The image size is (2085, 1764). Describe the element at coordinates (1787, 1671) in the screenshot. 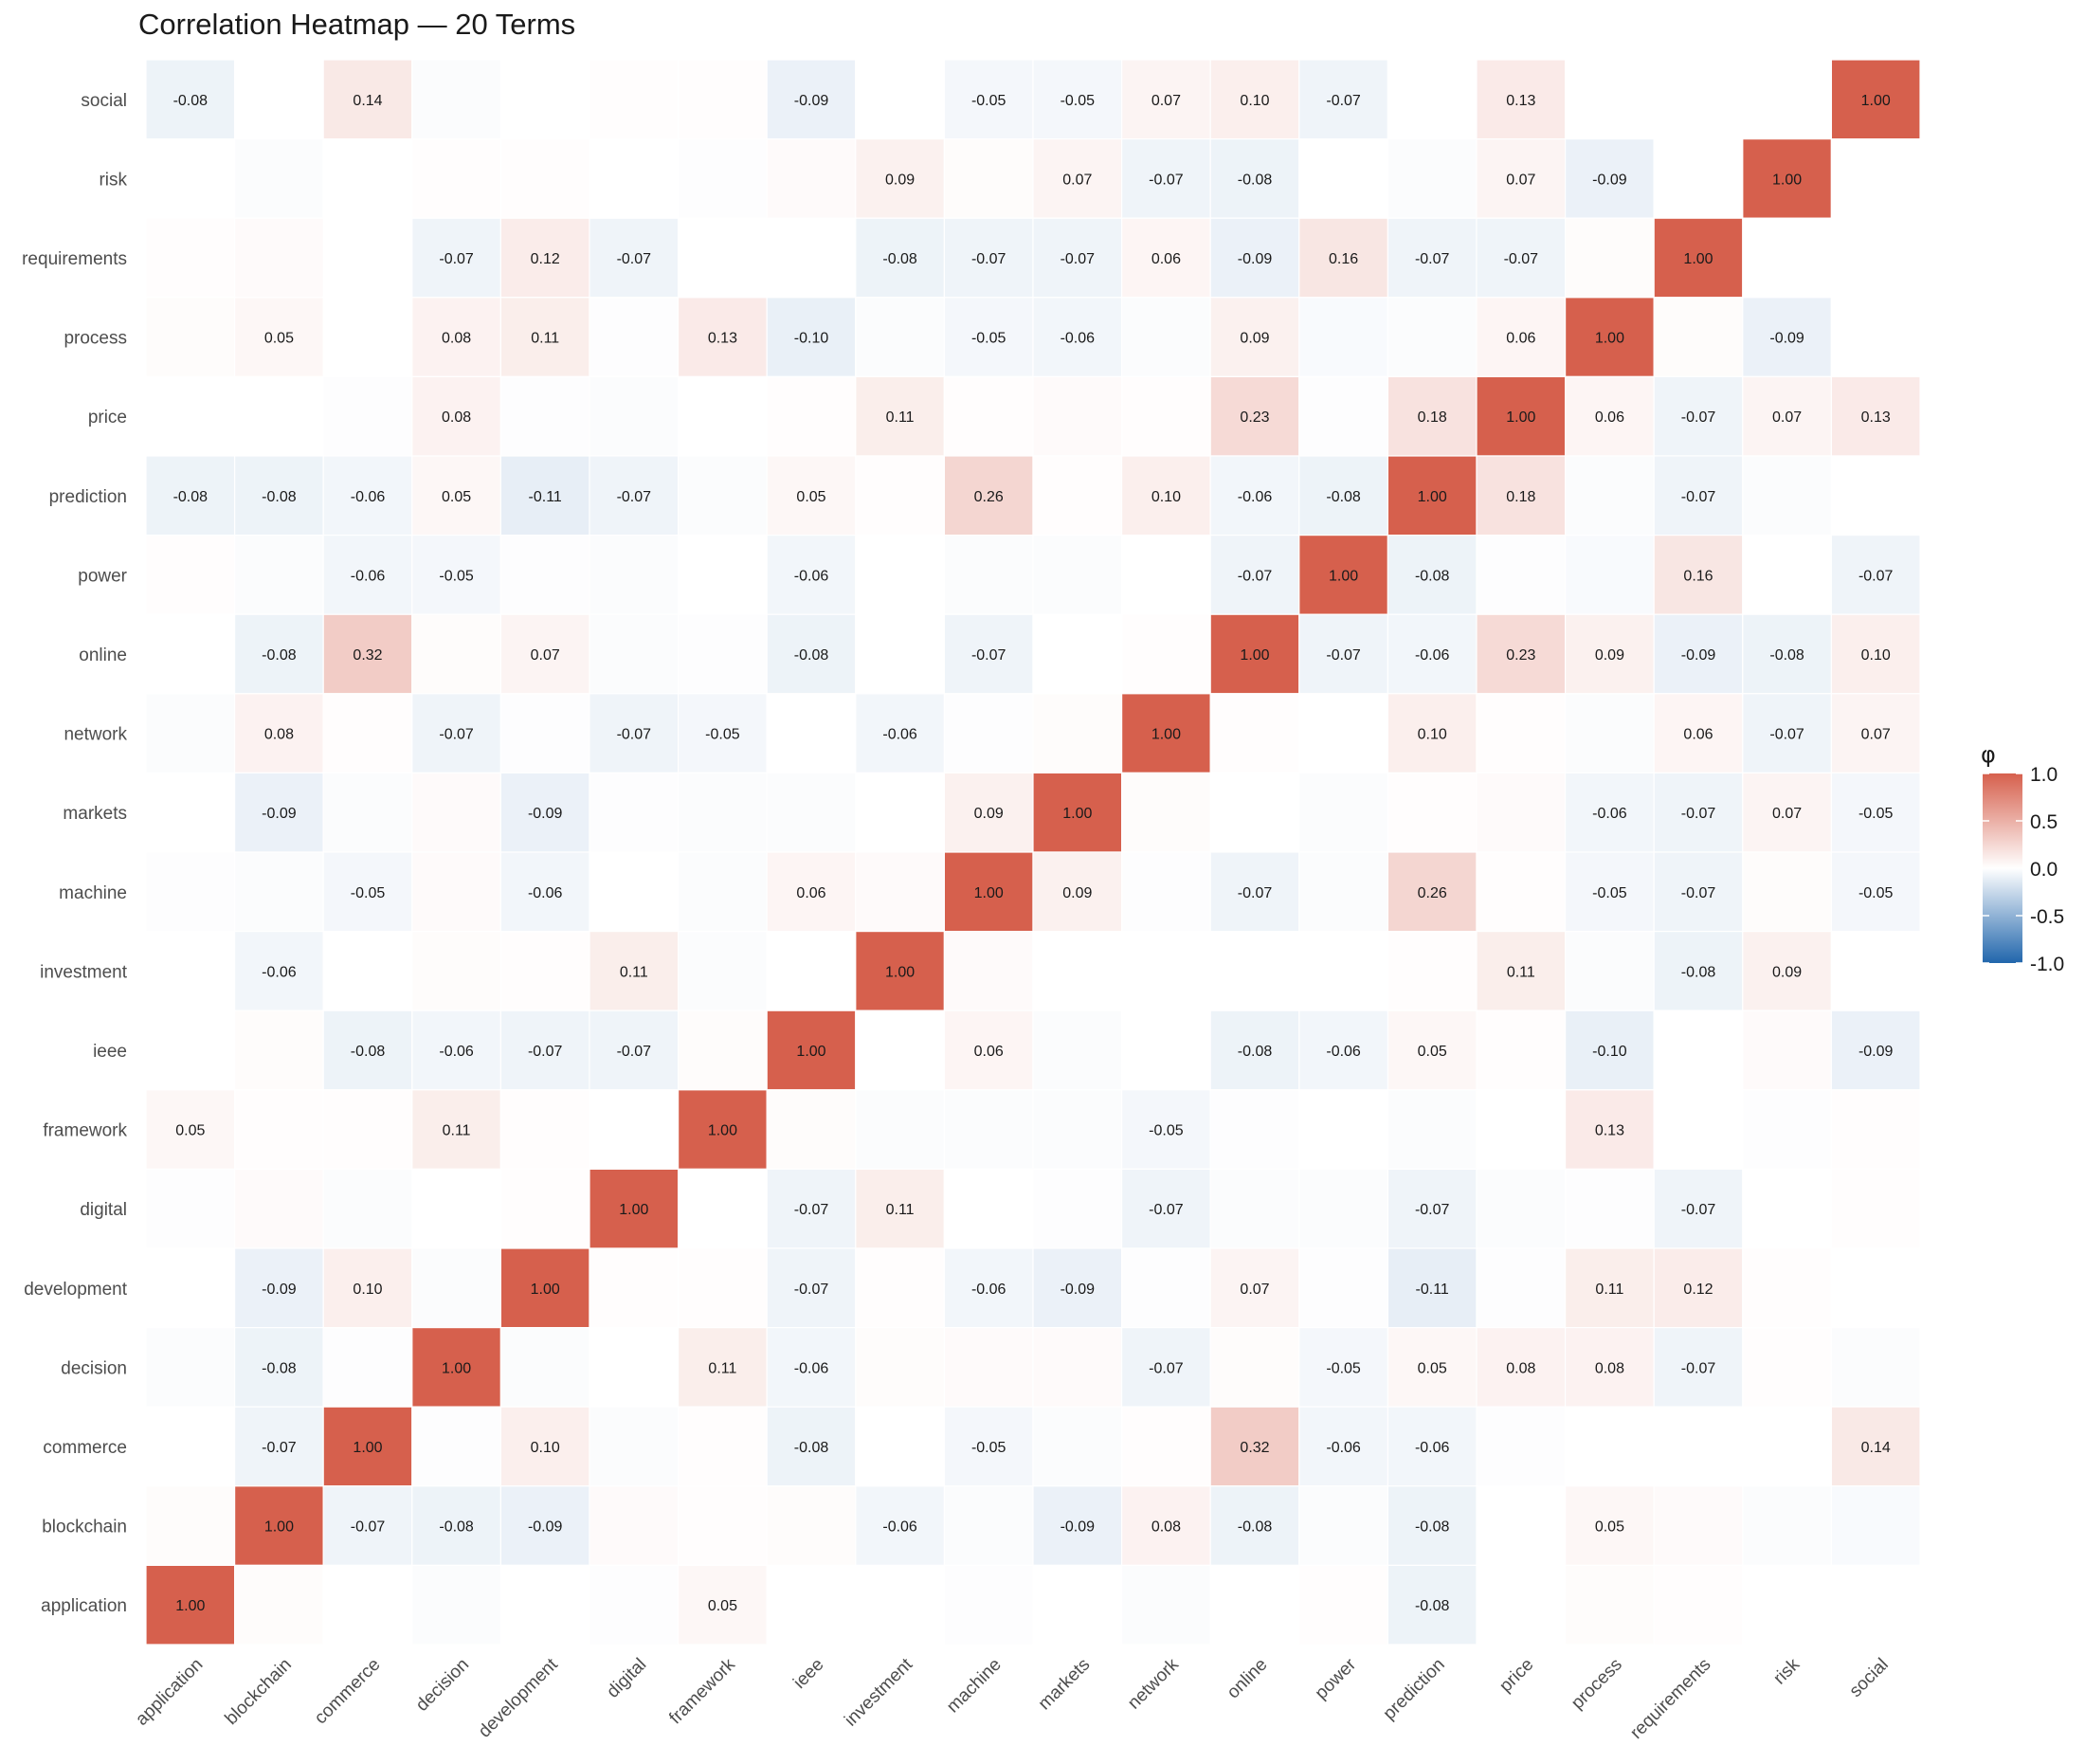

I see `x-tick-label: risk` at that location.